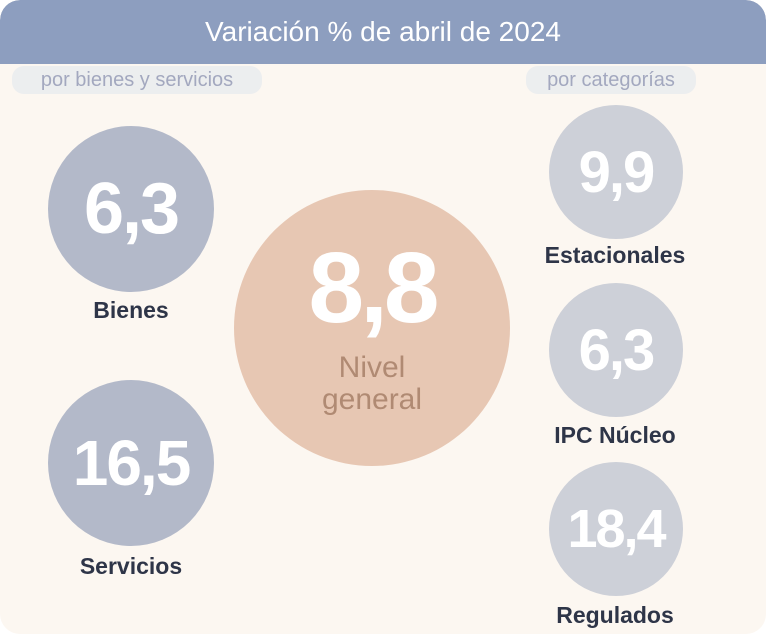 The width and height of the screenshot is (770, 636). I want to click on ipc-nucleo-value: 6,3, so click(617, 350).